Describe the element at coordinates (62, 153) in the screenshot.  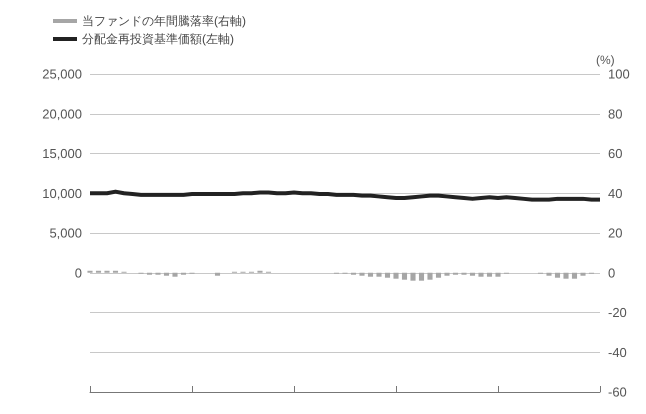
I see `y-tick-label: 15,000` at that location.